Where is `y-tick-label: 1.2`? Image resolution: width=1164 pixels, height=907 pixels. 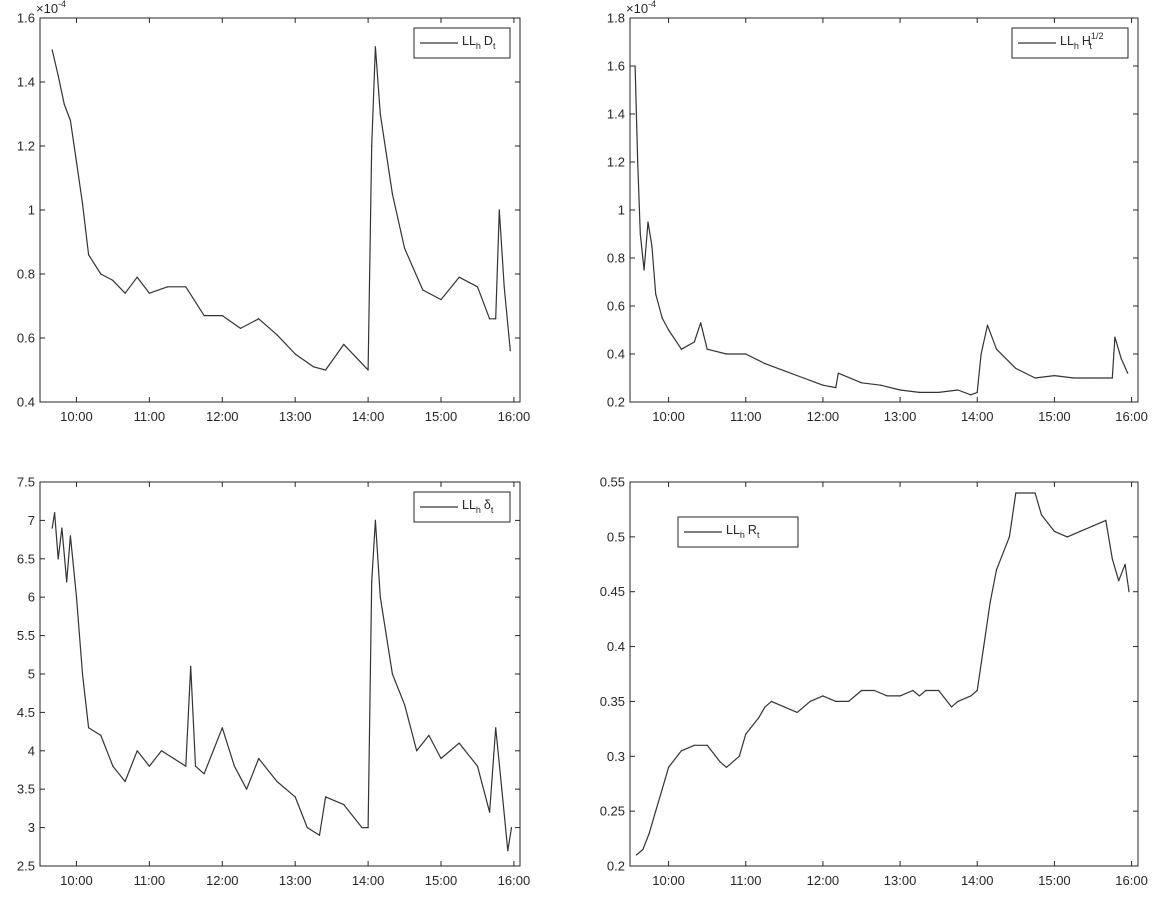
y-tick-label: 1.2 is located at coordinates (616, 162).